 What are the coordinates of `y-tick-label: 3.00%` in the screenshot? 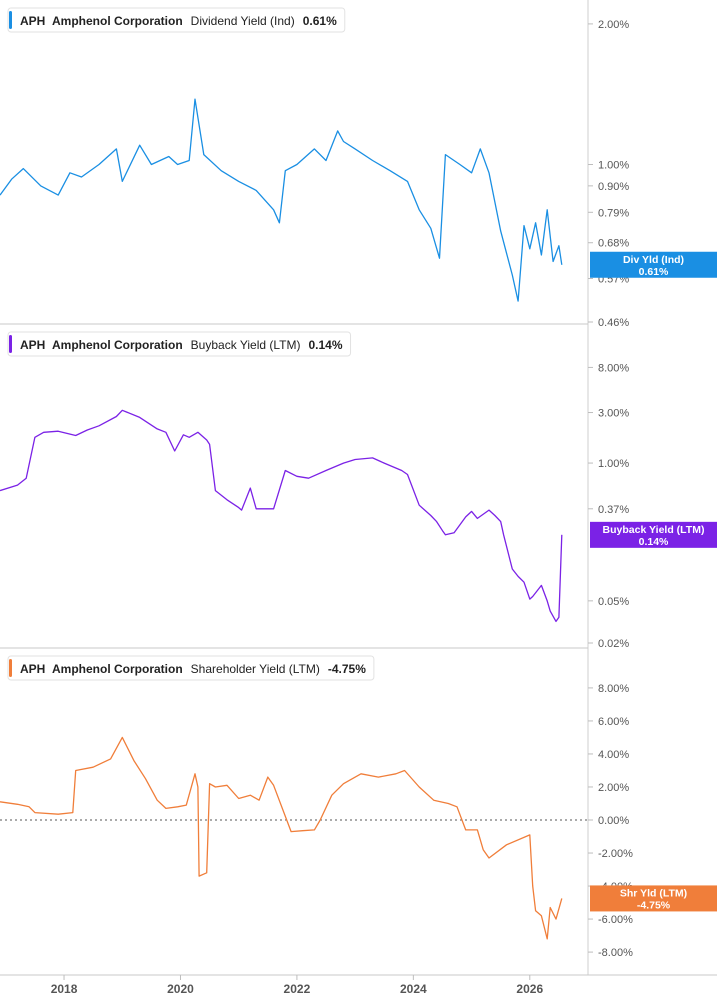 It's located at (613, 414).